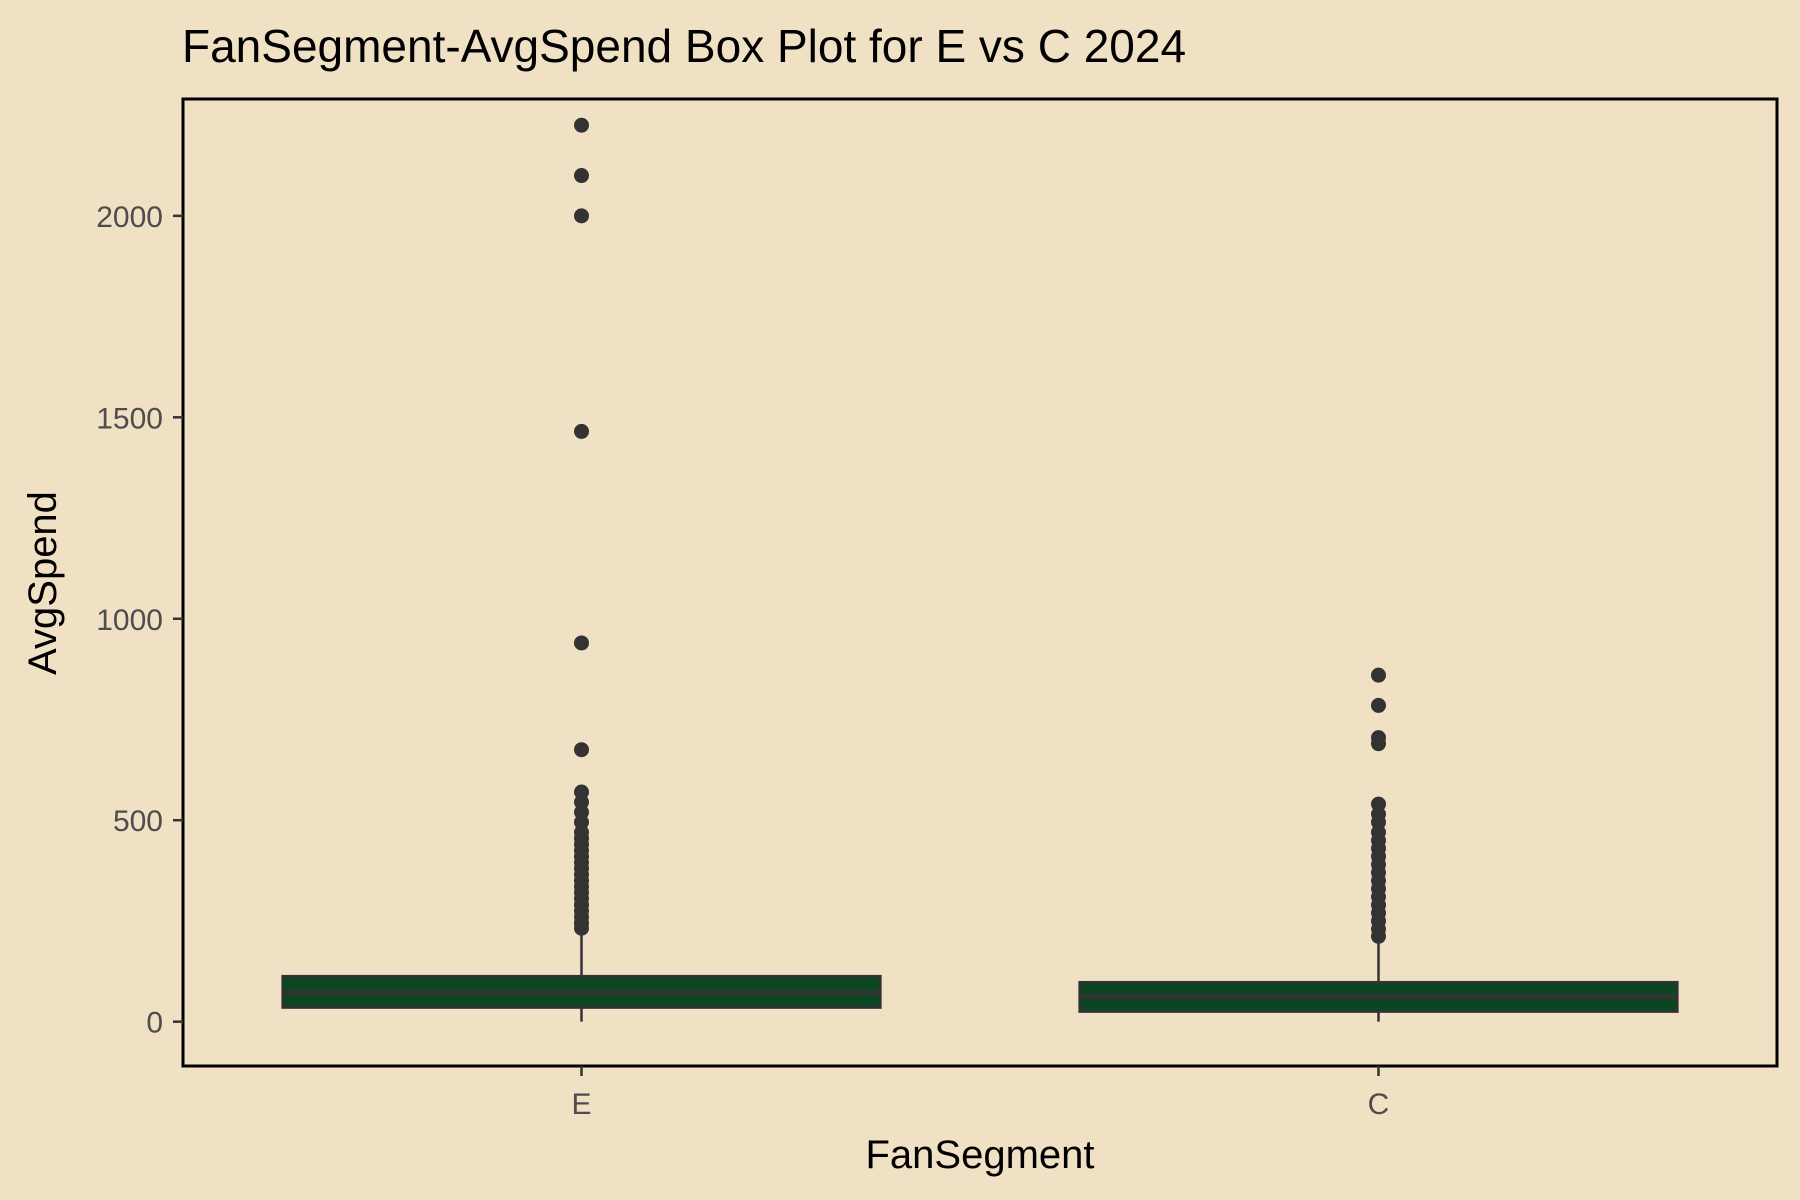 The height and width of the screenshot is (1200, 1800). Describe the element at coordinates (1378, 844) in the screenshot. I see `box-group-C` at that location.